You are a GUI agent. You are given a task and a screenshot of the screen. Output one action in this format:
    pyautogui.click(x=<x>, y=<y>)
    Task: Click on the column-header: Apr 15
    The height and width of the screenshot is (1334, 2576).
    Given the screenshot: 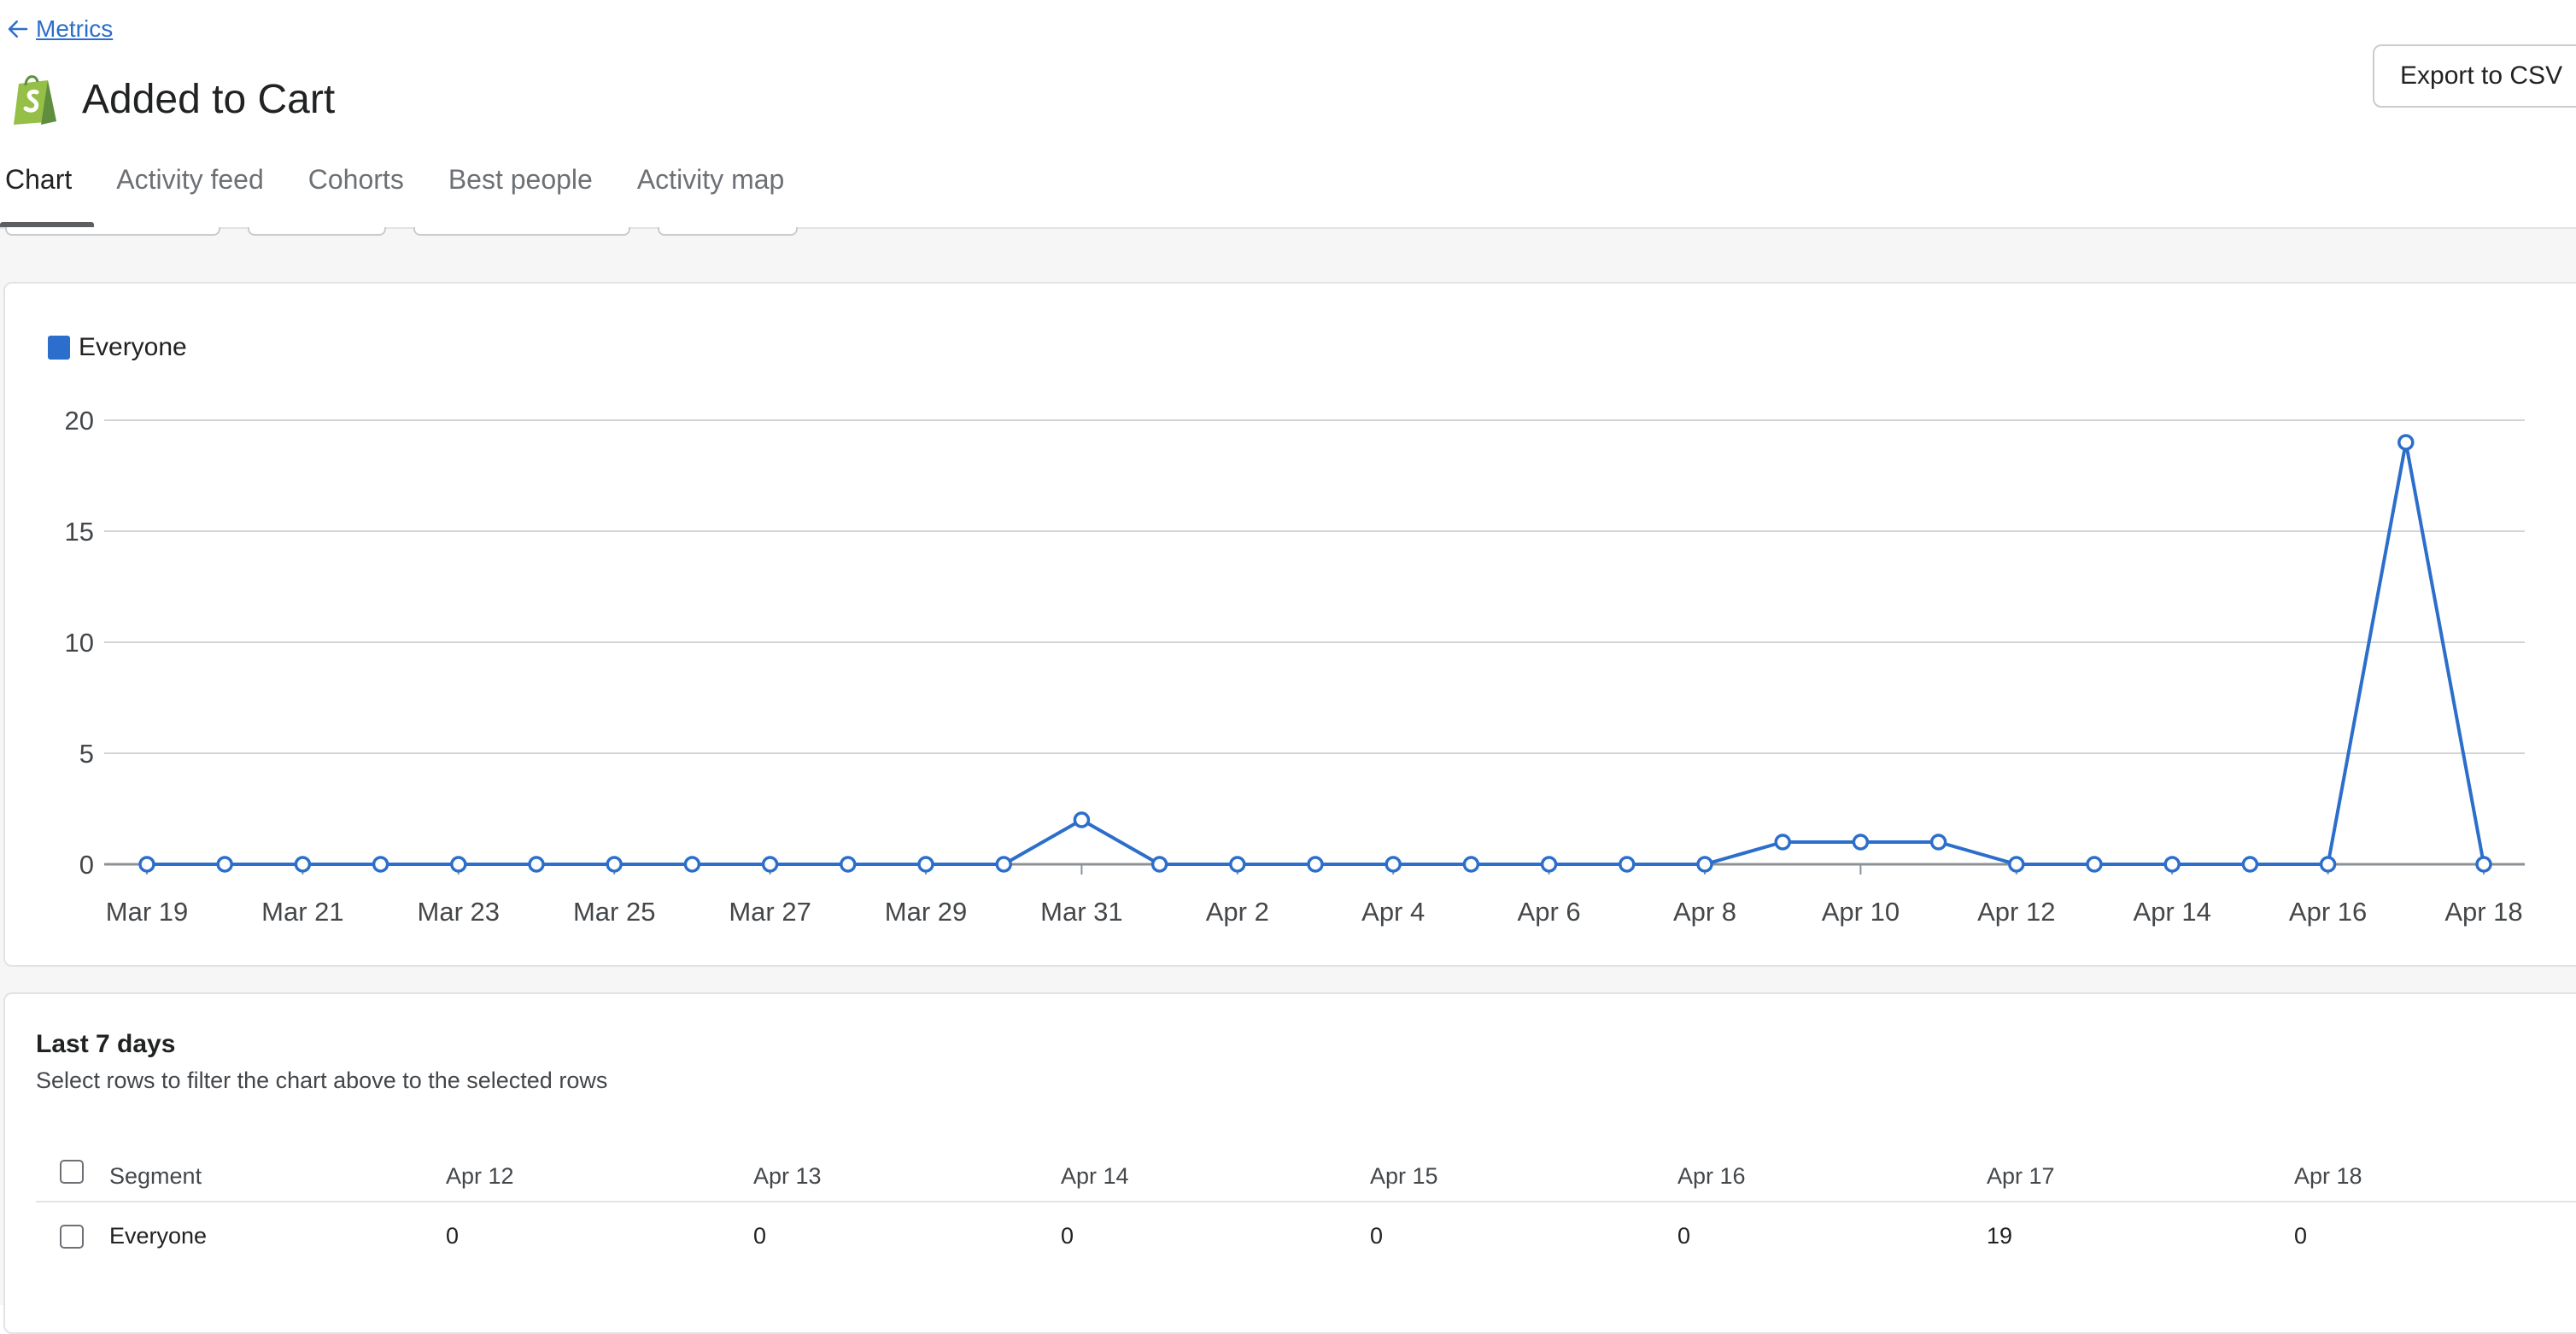 What is the action you would take?
    pyautogui.click(x=1404, y=1176)
    